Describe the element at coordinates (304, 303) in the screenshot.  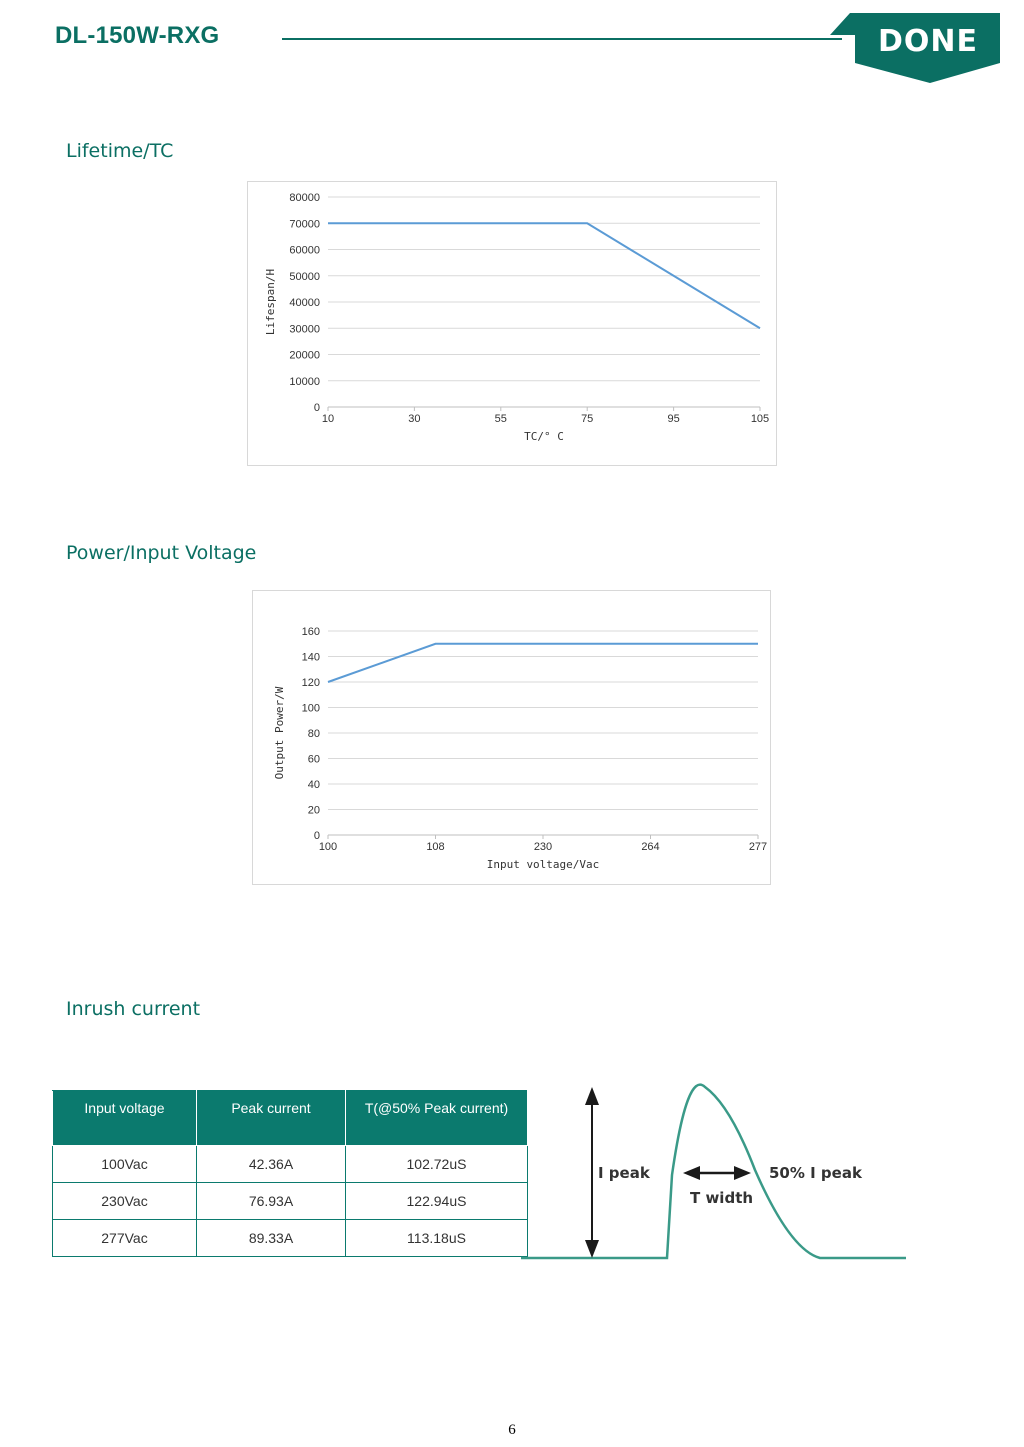
I see `y-tick-label: 40000` at that location.